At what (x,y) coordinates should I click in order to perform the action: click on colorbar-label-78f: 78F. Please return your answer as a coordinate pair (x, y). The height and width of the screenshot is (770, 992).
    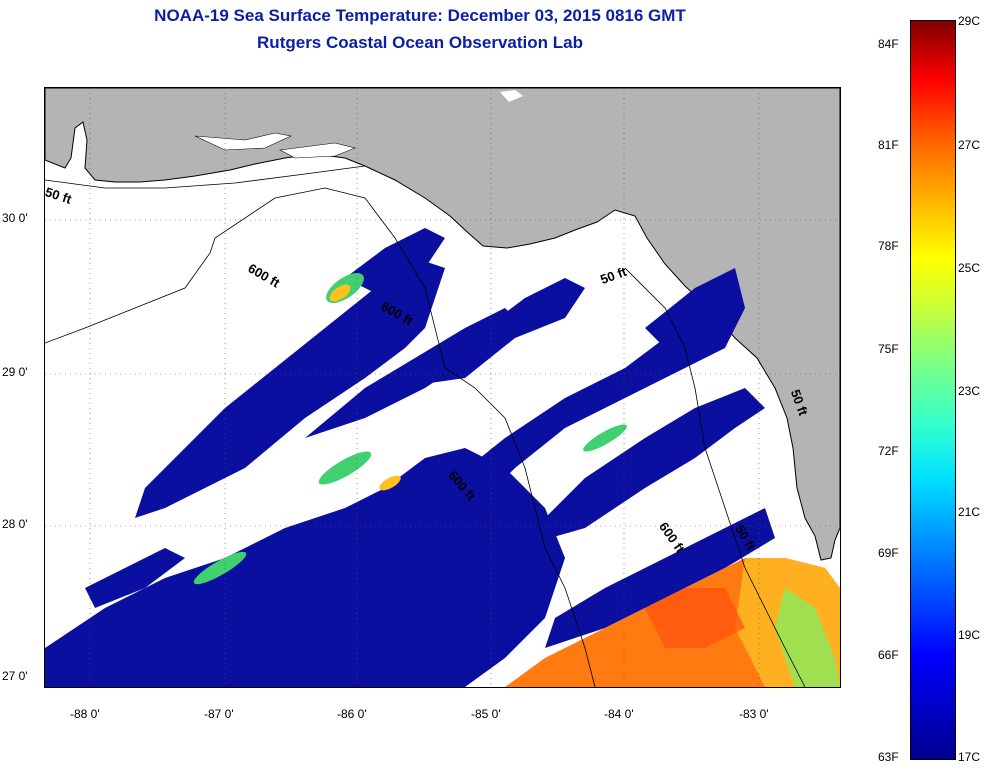
    Looking at the image, I should click on (888, 246).